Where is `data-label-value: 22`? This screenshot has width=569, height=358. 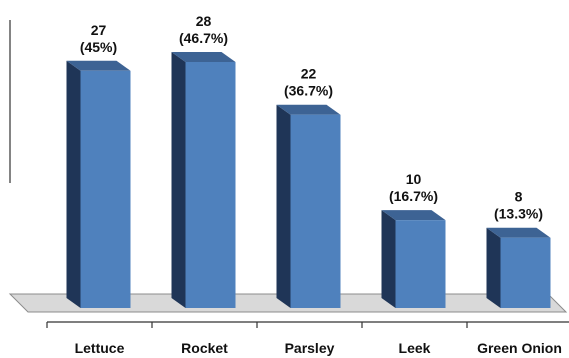
data-label-value: 22 is located at coordinates (309, 74).